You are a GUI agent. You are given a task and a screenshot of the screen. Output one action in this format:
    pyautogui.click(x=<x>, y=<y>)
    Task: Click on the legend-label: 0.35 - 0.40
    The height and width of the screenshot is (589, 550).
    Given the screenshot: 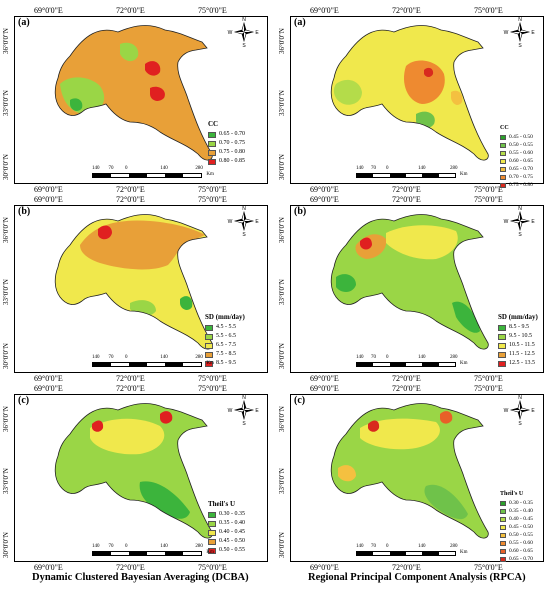 What is the action you would take?
    pyautogui.click(x=232, y=523)
    